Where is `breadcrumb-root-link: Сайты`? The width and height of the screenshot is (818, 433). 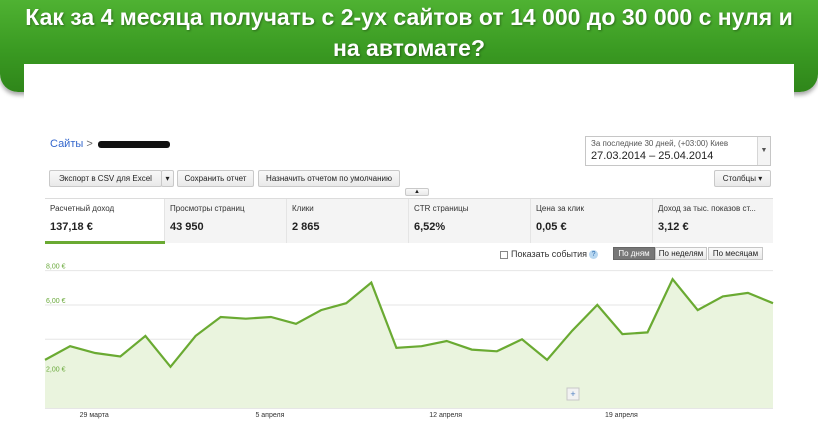 breadcrumb-root-link: Сайты is located at coordinates (67, 144).